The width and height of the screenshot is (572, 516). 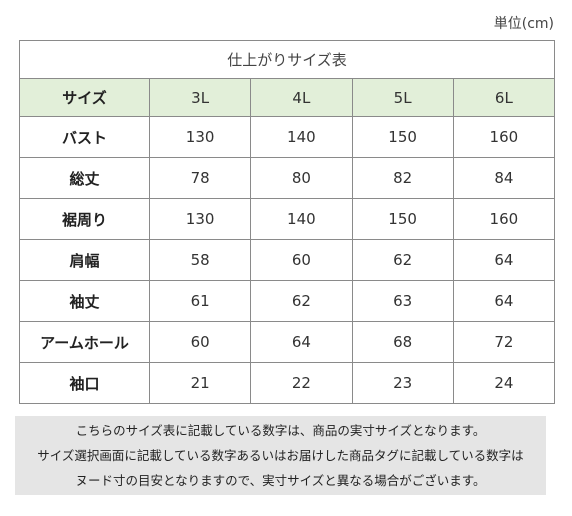 I want to click on note-line: こちらのサイズ表に記載している数字は、商品の実寸サイズとなります。, so click(x=280, y=430).